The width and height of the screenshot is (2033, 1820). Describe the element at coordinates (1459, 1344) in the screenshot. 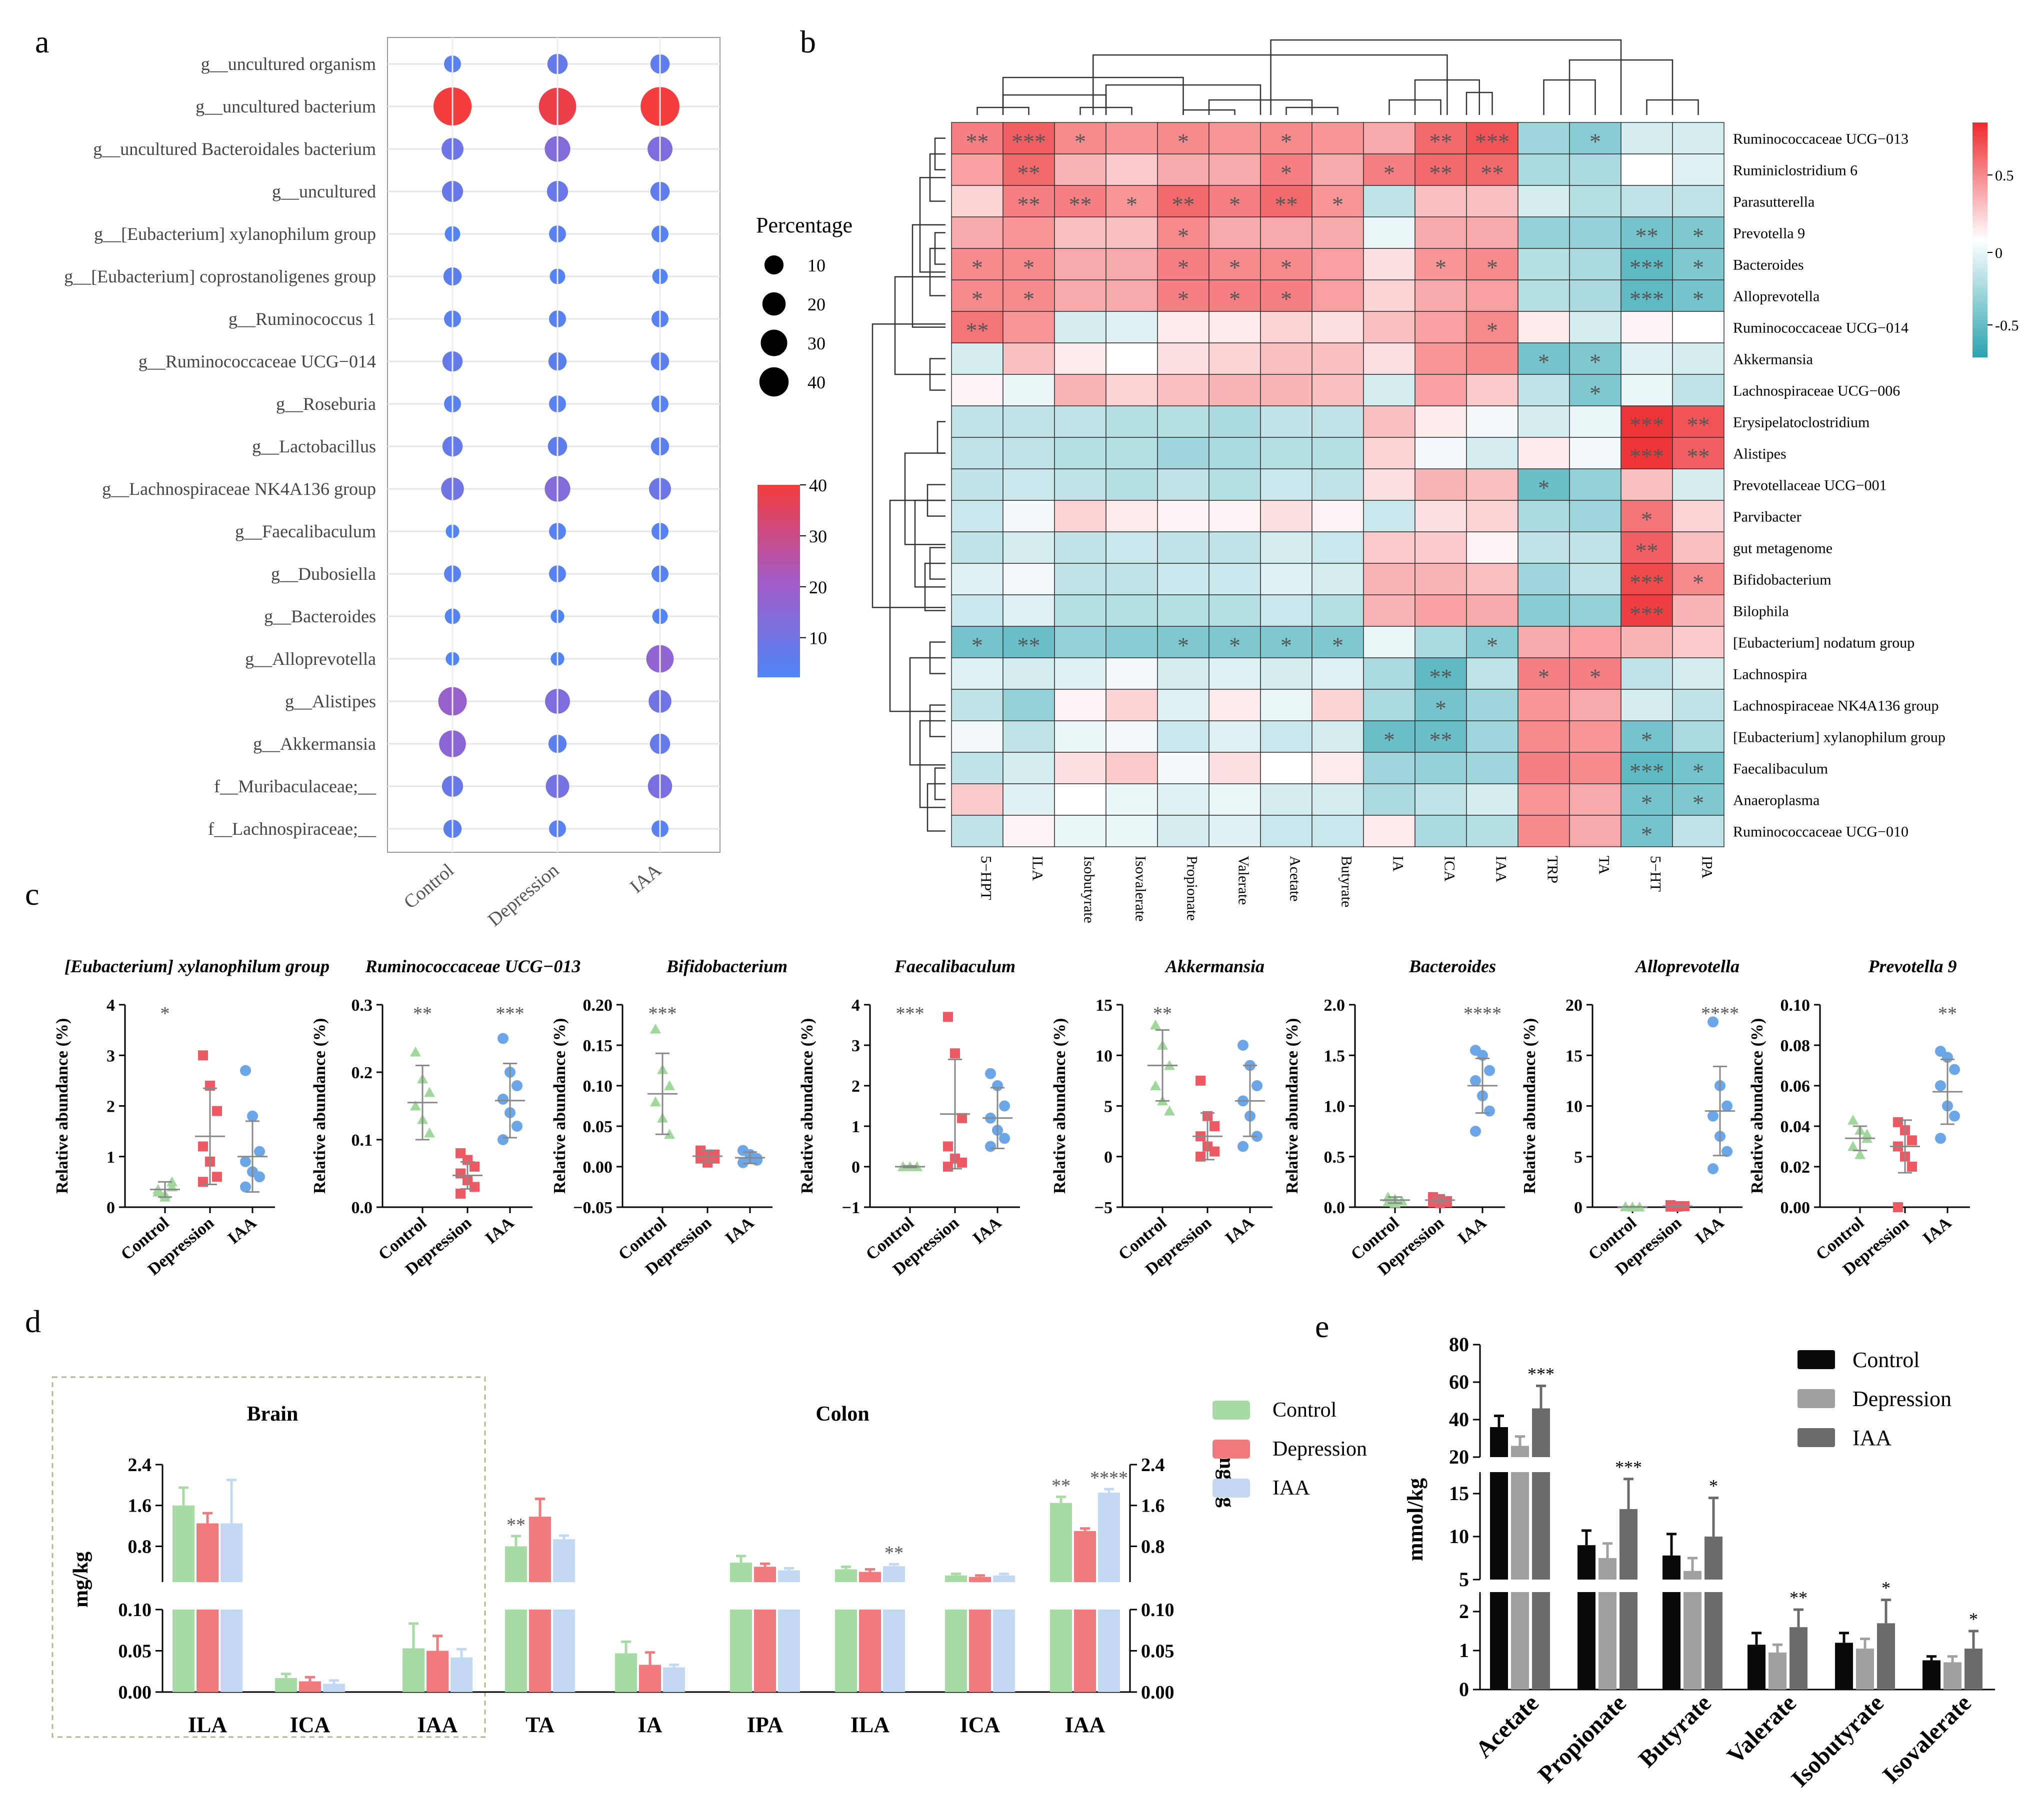

I see `y-tick-label: 80` at that location.